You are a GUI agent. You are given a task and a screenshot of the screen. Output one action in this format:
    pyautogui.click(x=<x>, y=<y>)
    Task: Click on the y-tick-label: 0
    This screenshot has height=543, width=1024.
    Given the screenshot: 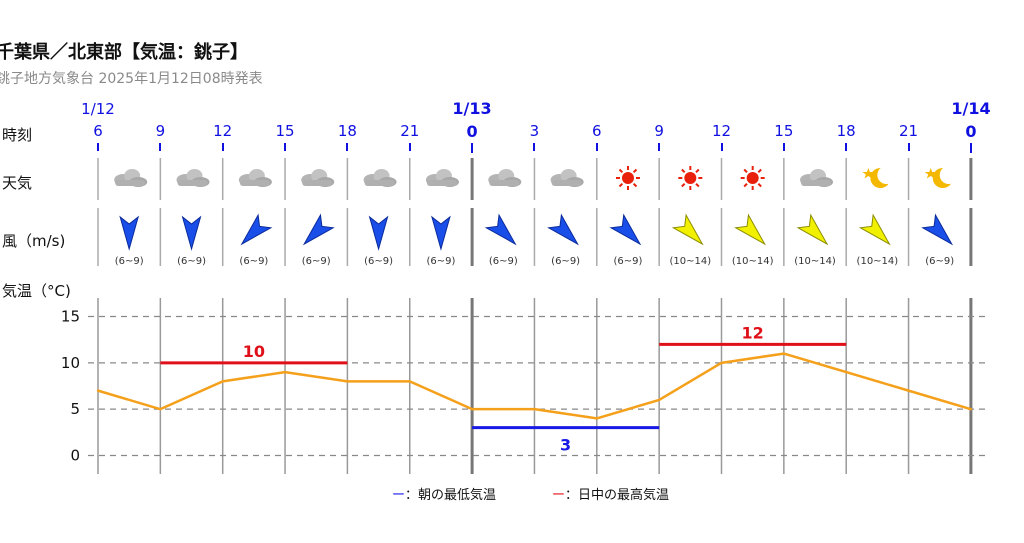 What is the action you would take?
    pyautogui.click(x=75, y=455)
    